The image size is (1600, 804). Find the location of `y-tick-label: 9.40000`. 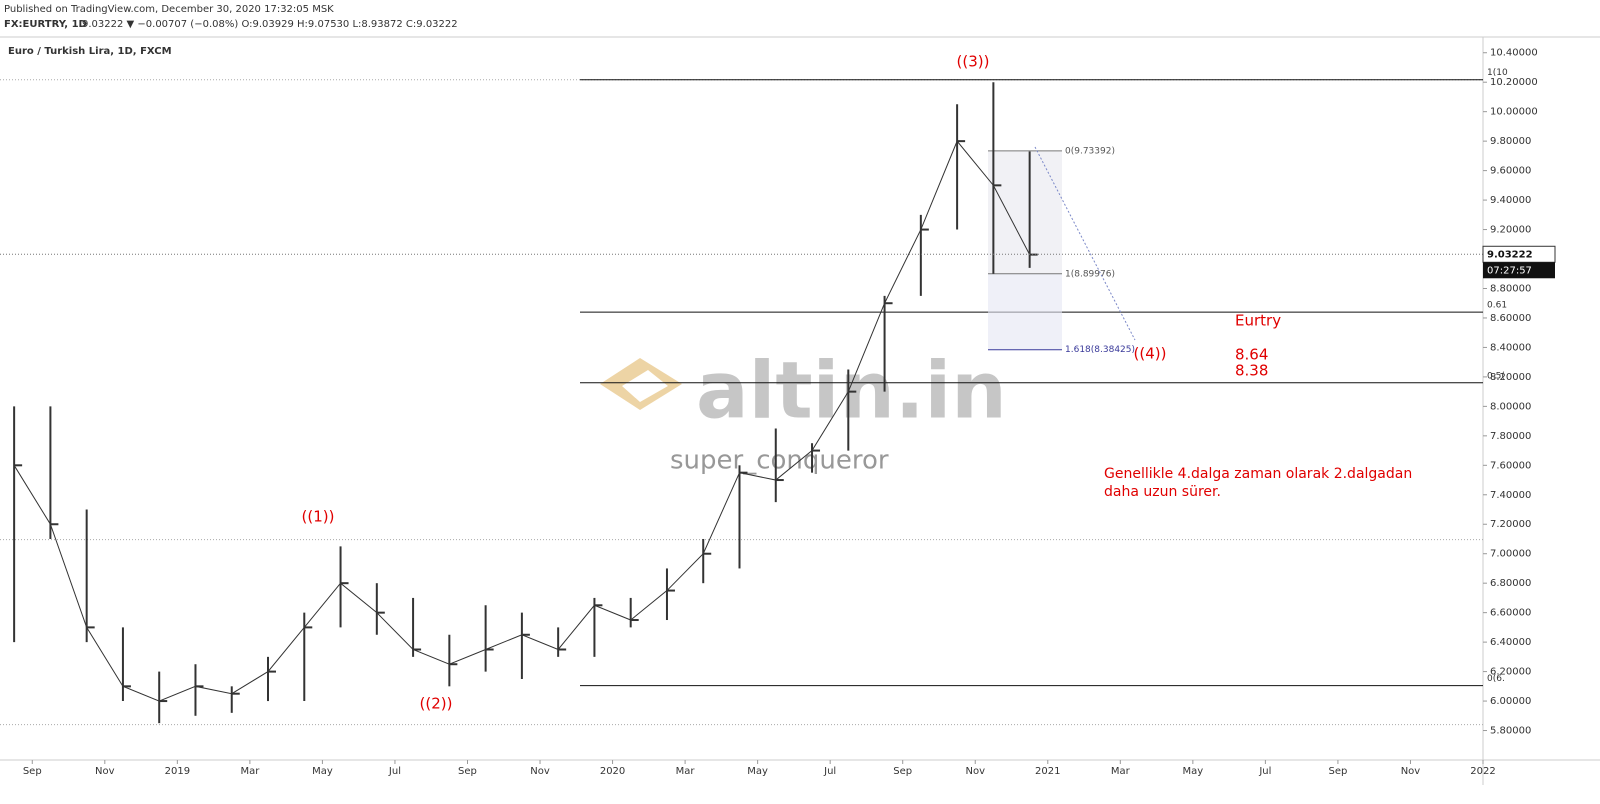

y-tick-label: 9.40000 is located at coordinates (1510, 200).